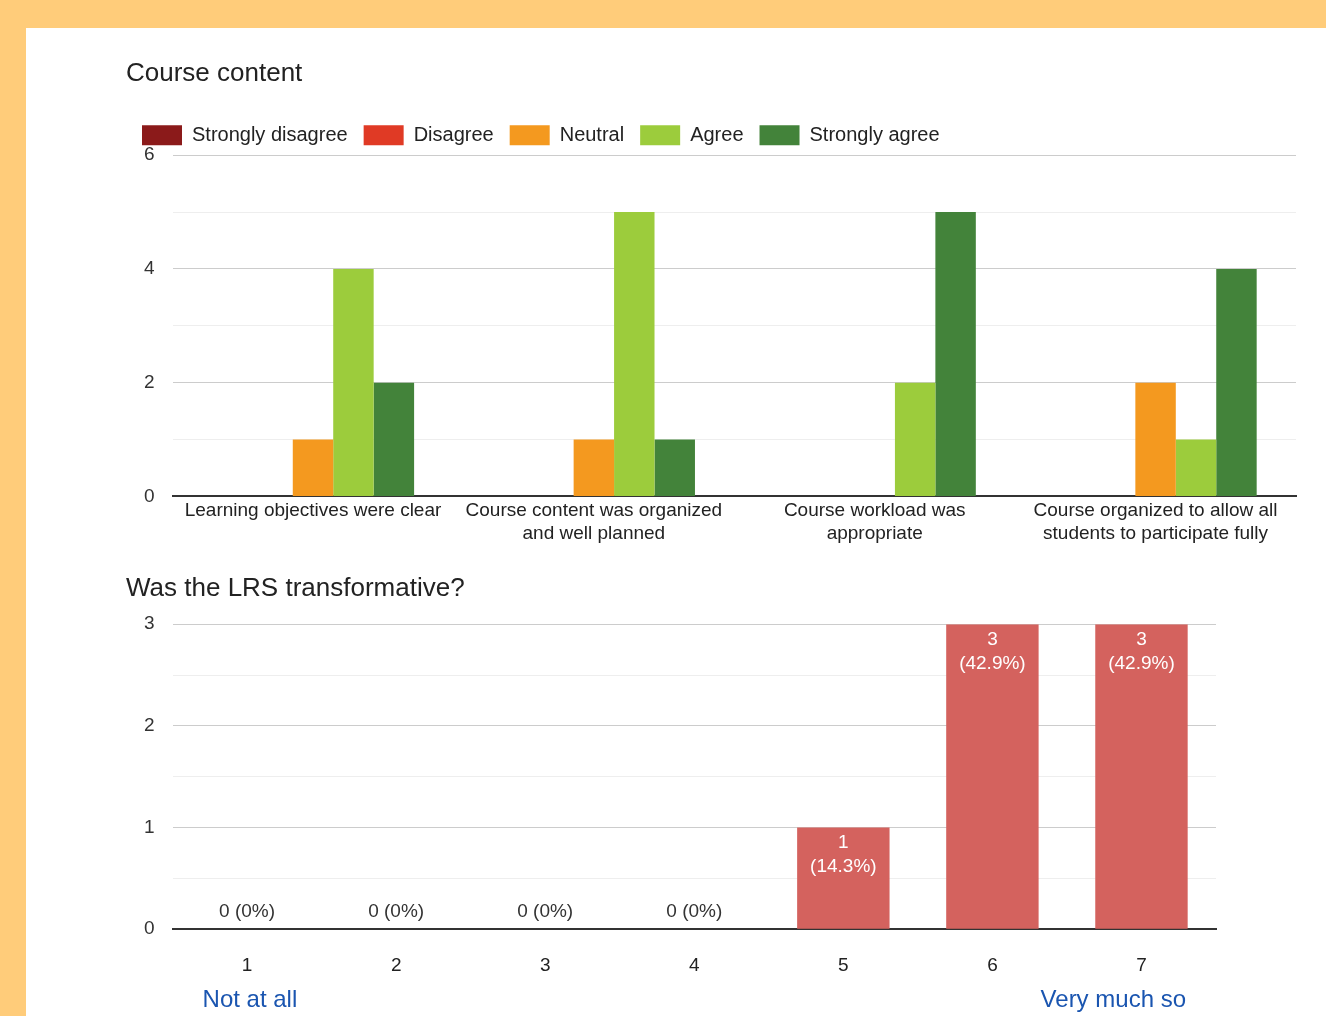 The image size is (1326, 1016). Describe the element at coordinates (149, 826) in the screenshot. I see `y-tick-label: 1` at that location.